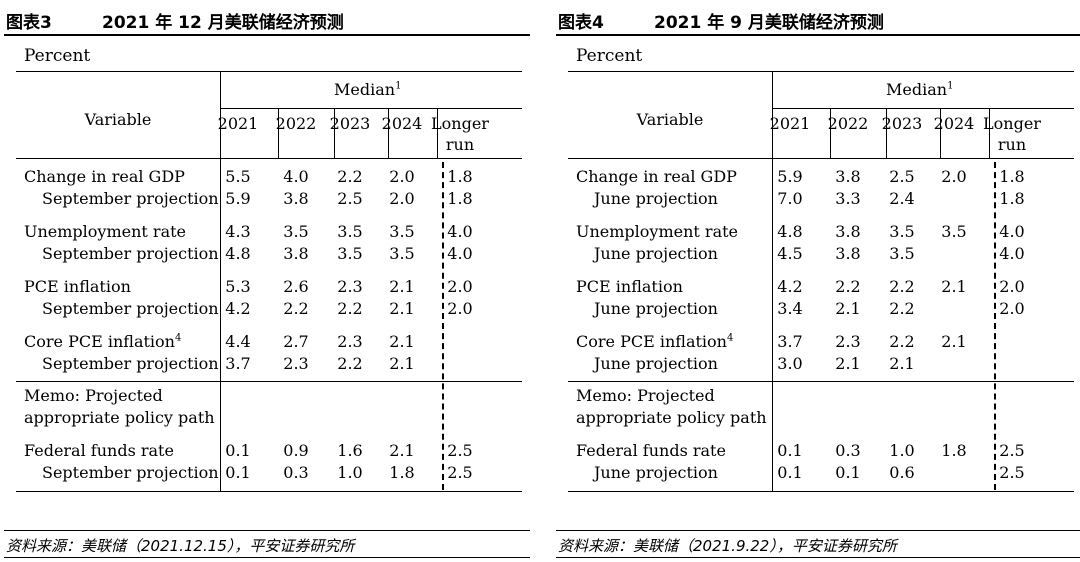 This screenshot has height=562, width=1080. I want to click on variable-header: Variable, so click(670, 119).